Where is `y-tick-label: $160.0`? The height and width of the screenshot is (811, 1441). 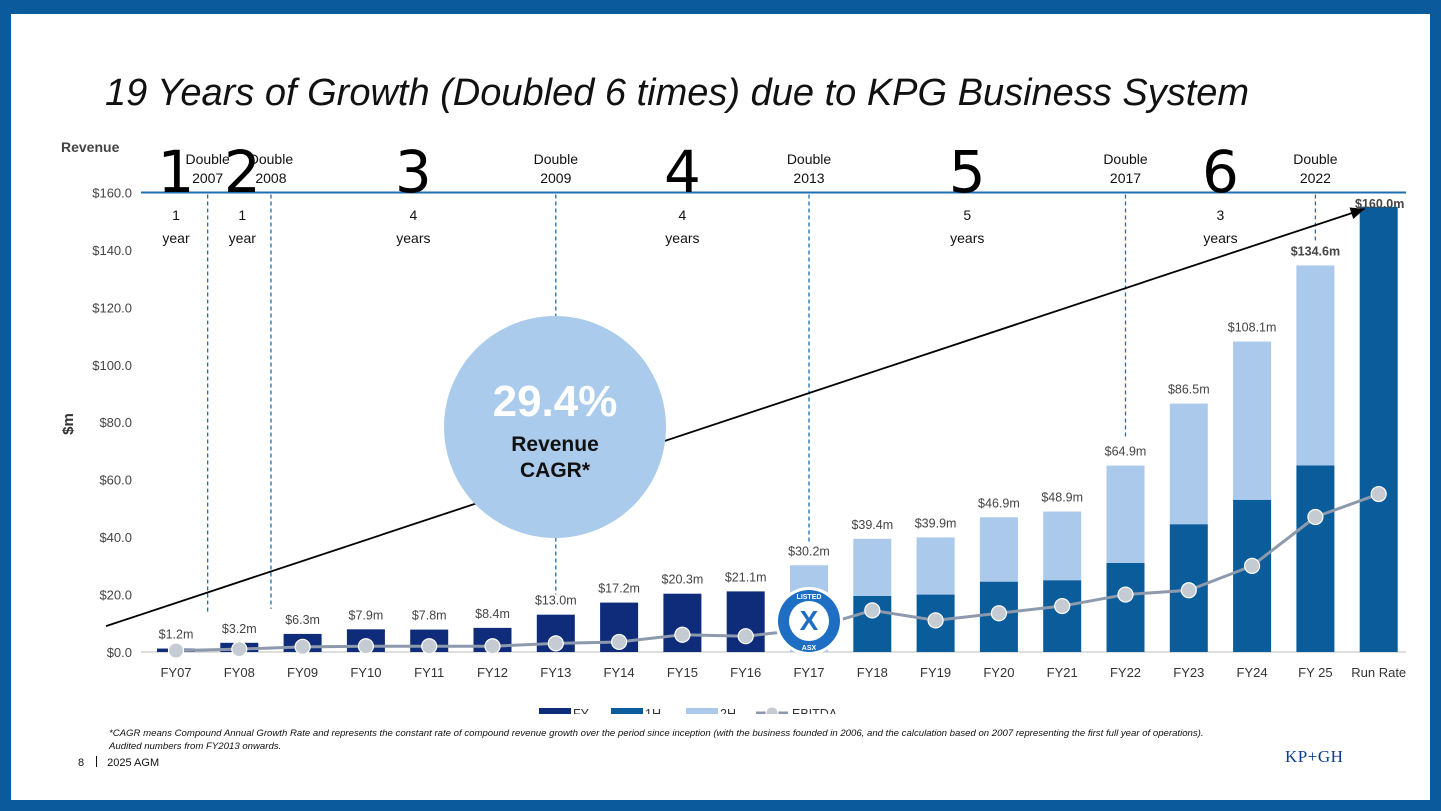 y-tick-label: $160.0 is located at coordinates (112, 192).